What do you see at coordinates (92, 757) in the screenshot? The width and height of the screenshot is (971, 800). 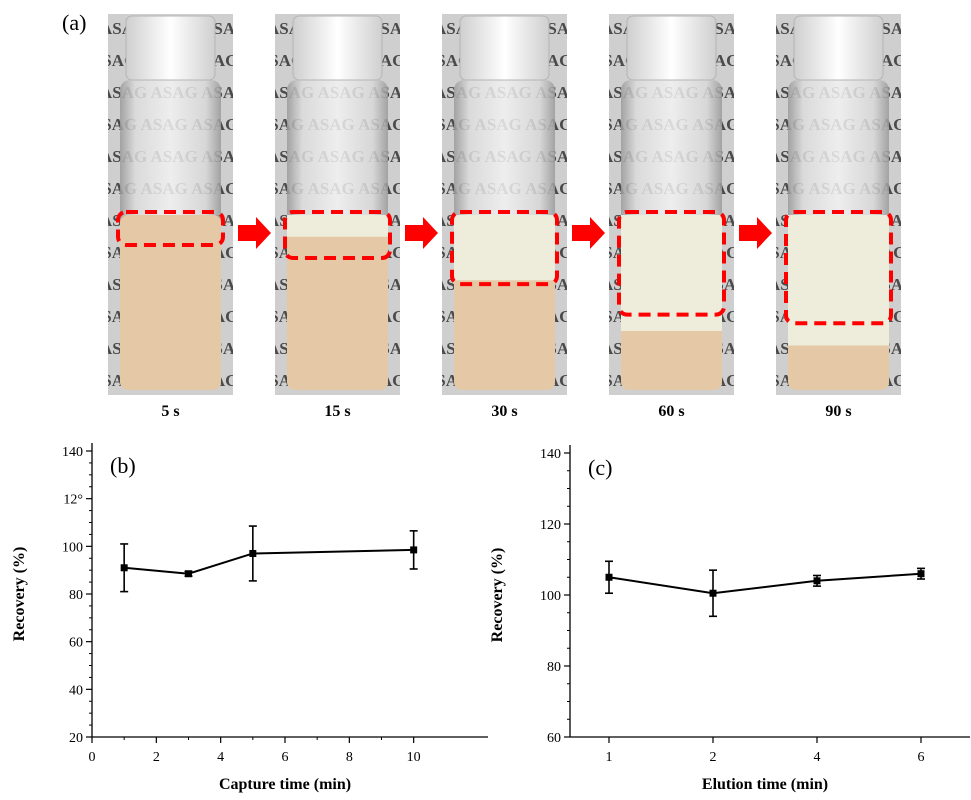 I see `x-tick-label: 0` at bounding box center [92, 757].